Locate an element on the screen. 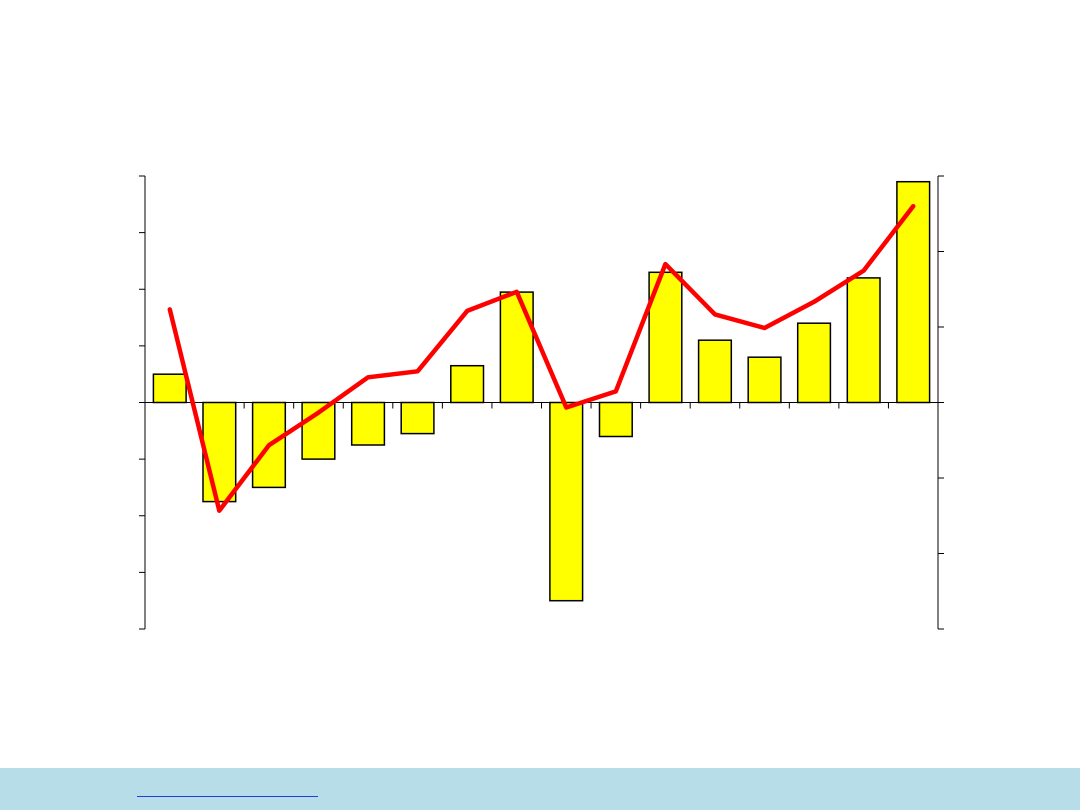  footer-link is located at coordinates (227, 788).